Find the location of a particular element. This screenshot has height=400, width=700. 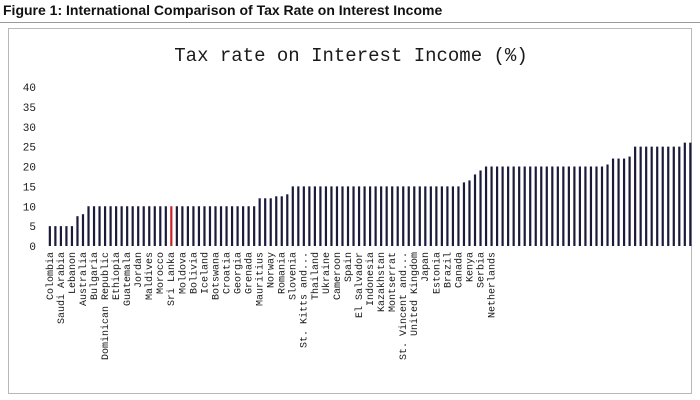

x-tick-label: Thailand is located at coordinates (316, 276).